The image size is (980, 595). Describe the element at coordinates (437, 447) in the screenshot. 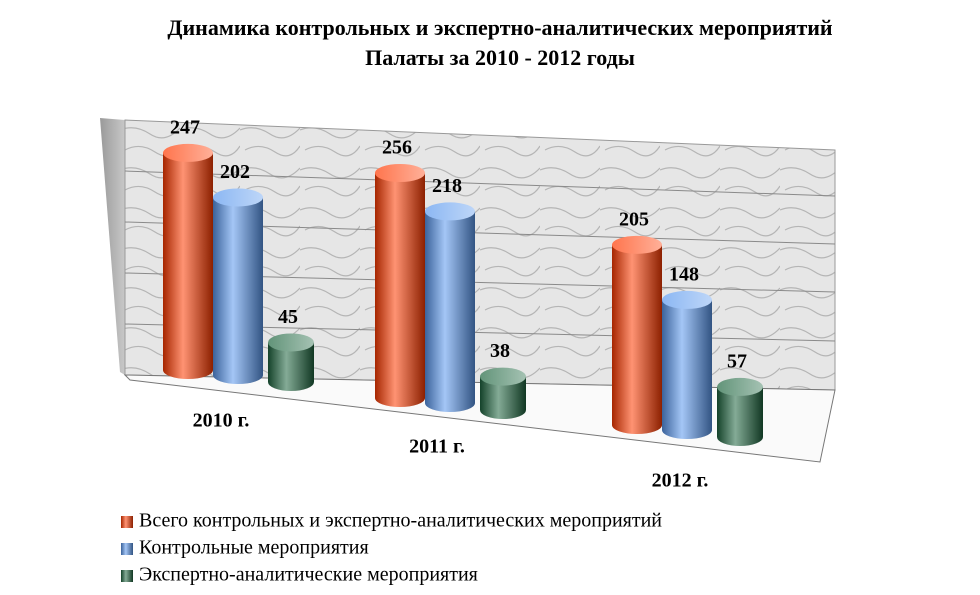

I see `x-tick-label: 2011 г.` at that location.